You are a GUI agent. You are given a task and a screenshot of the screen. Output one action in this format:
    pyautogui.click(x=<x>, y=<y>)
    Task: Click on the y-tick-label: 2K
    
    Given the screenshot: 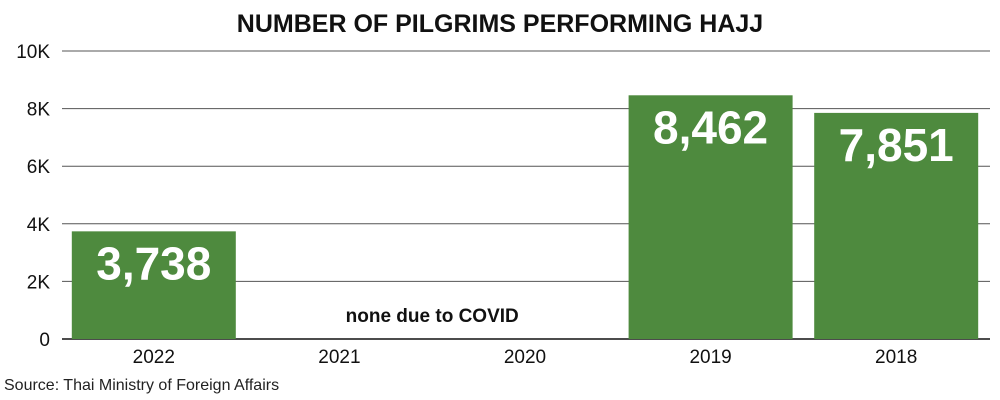 What is the action you would take?
    pyautogui.click(x=39, y=282)
    